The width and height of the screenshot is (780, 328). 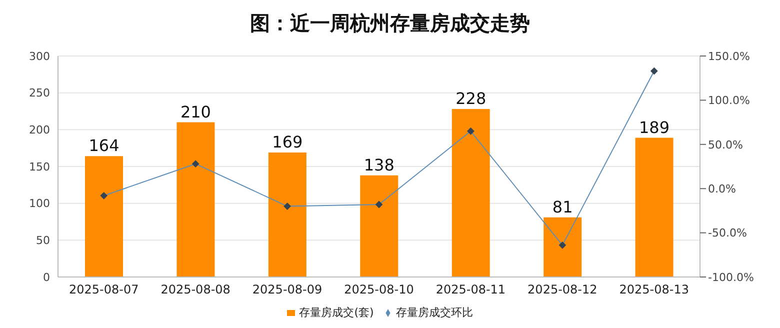 I want to click on data-label: 189, so click(x=654, y=127).